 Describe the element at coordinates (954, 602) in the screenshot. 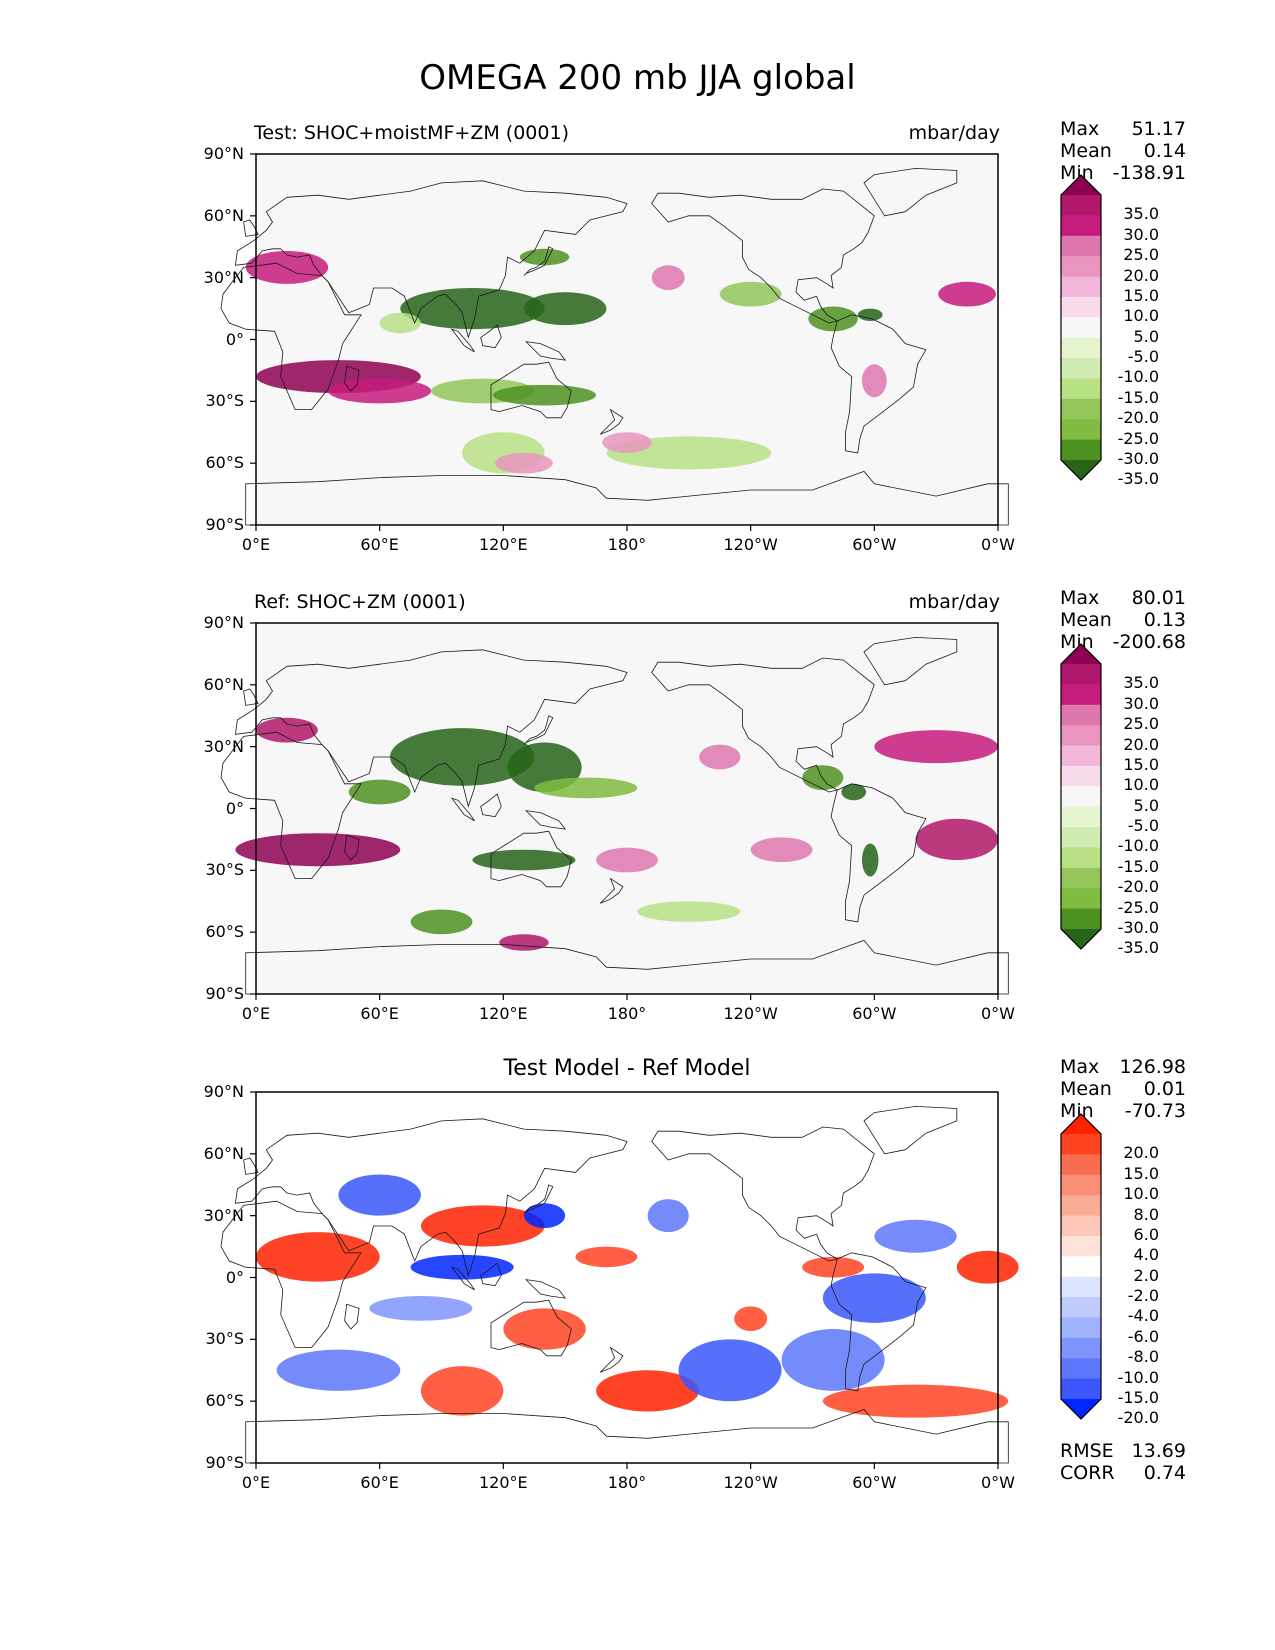

I see `ref-panel-units: mbar/day` at that location.